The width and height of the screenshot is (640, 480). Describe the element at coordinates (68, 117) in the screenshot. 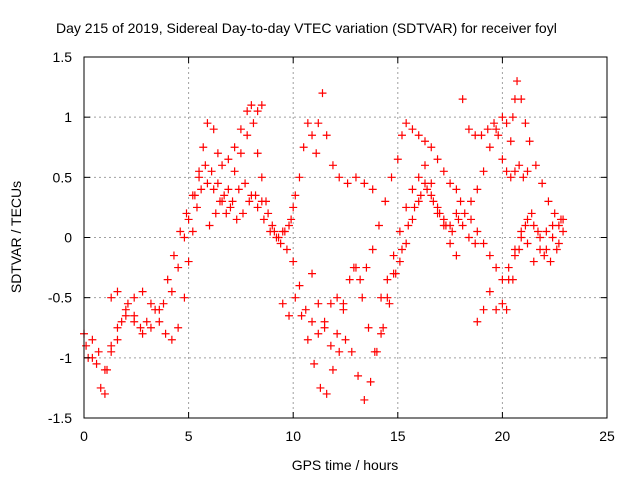

I see `y-tick-label: 1` at that location.